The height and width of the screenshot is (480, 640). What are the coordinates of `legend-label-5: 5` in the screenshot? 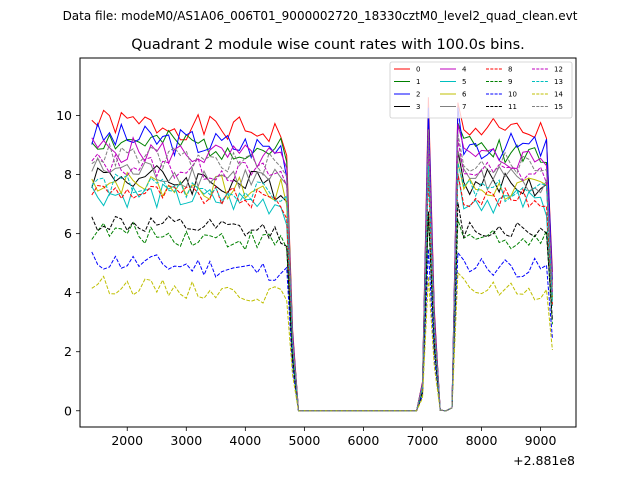 It's located at (464, 82).